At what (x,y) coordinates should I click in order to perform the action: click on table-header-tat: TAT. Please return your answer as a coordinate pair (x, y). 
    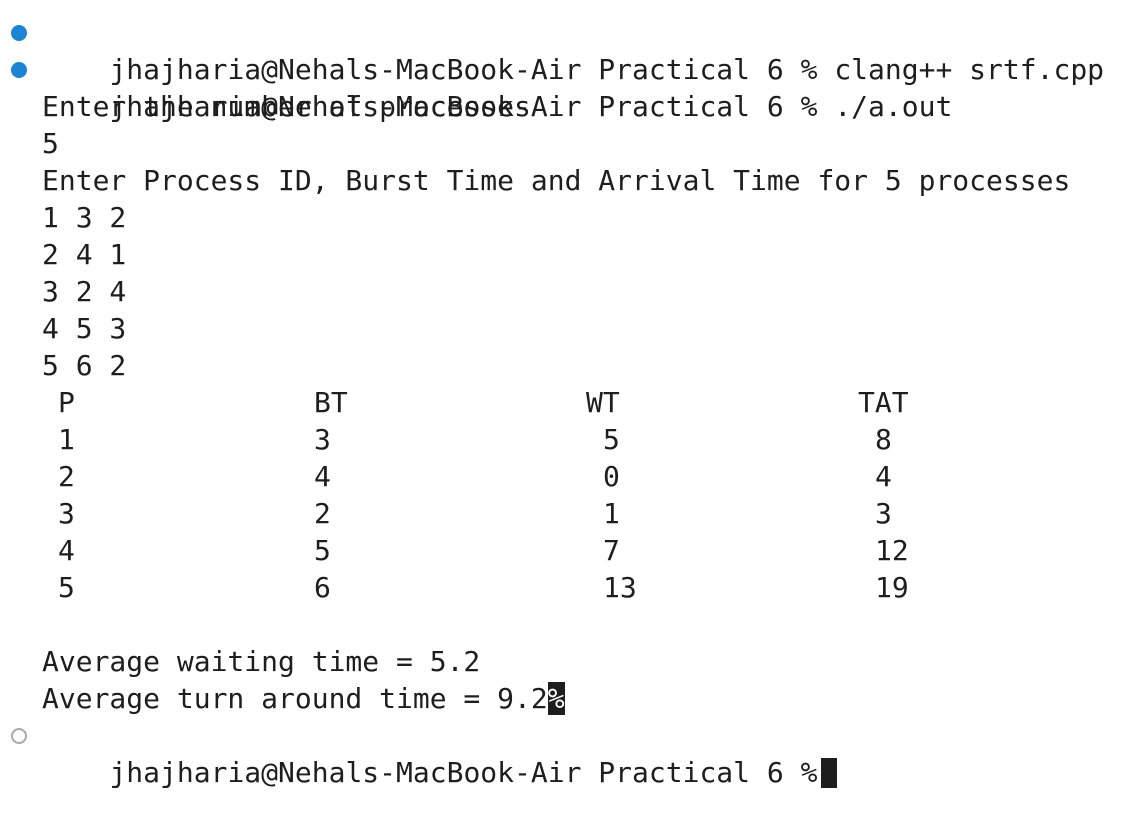
    Looking at the image, I should click on (883, 402).